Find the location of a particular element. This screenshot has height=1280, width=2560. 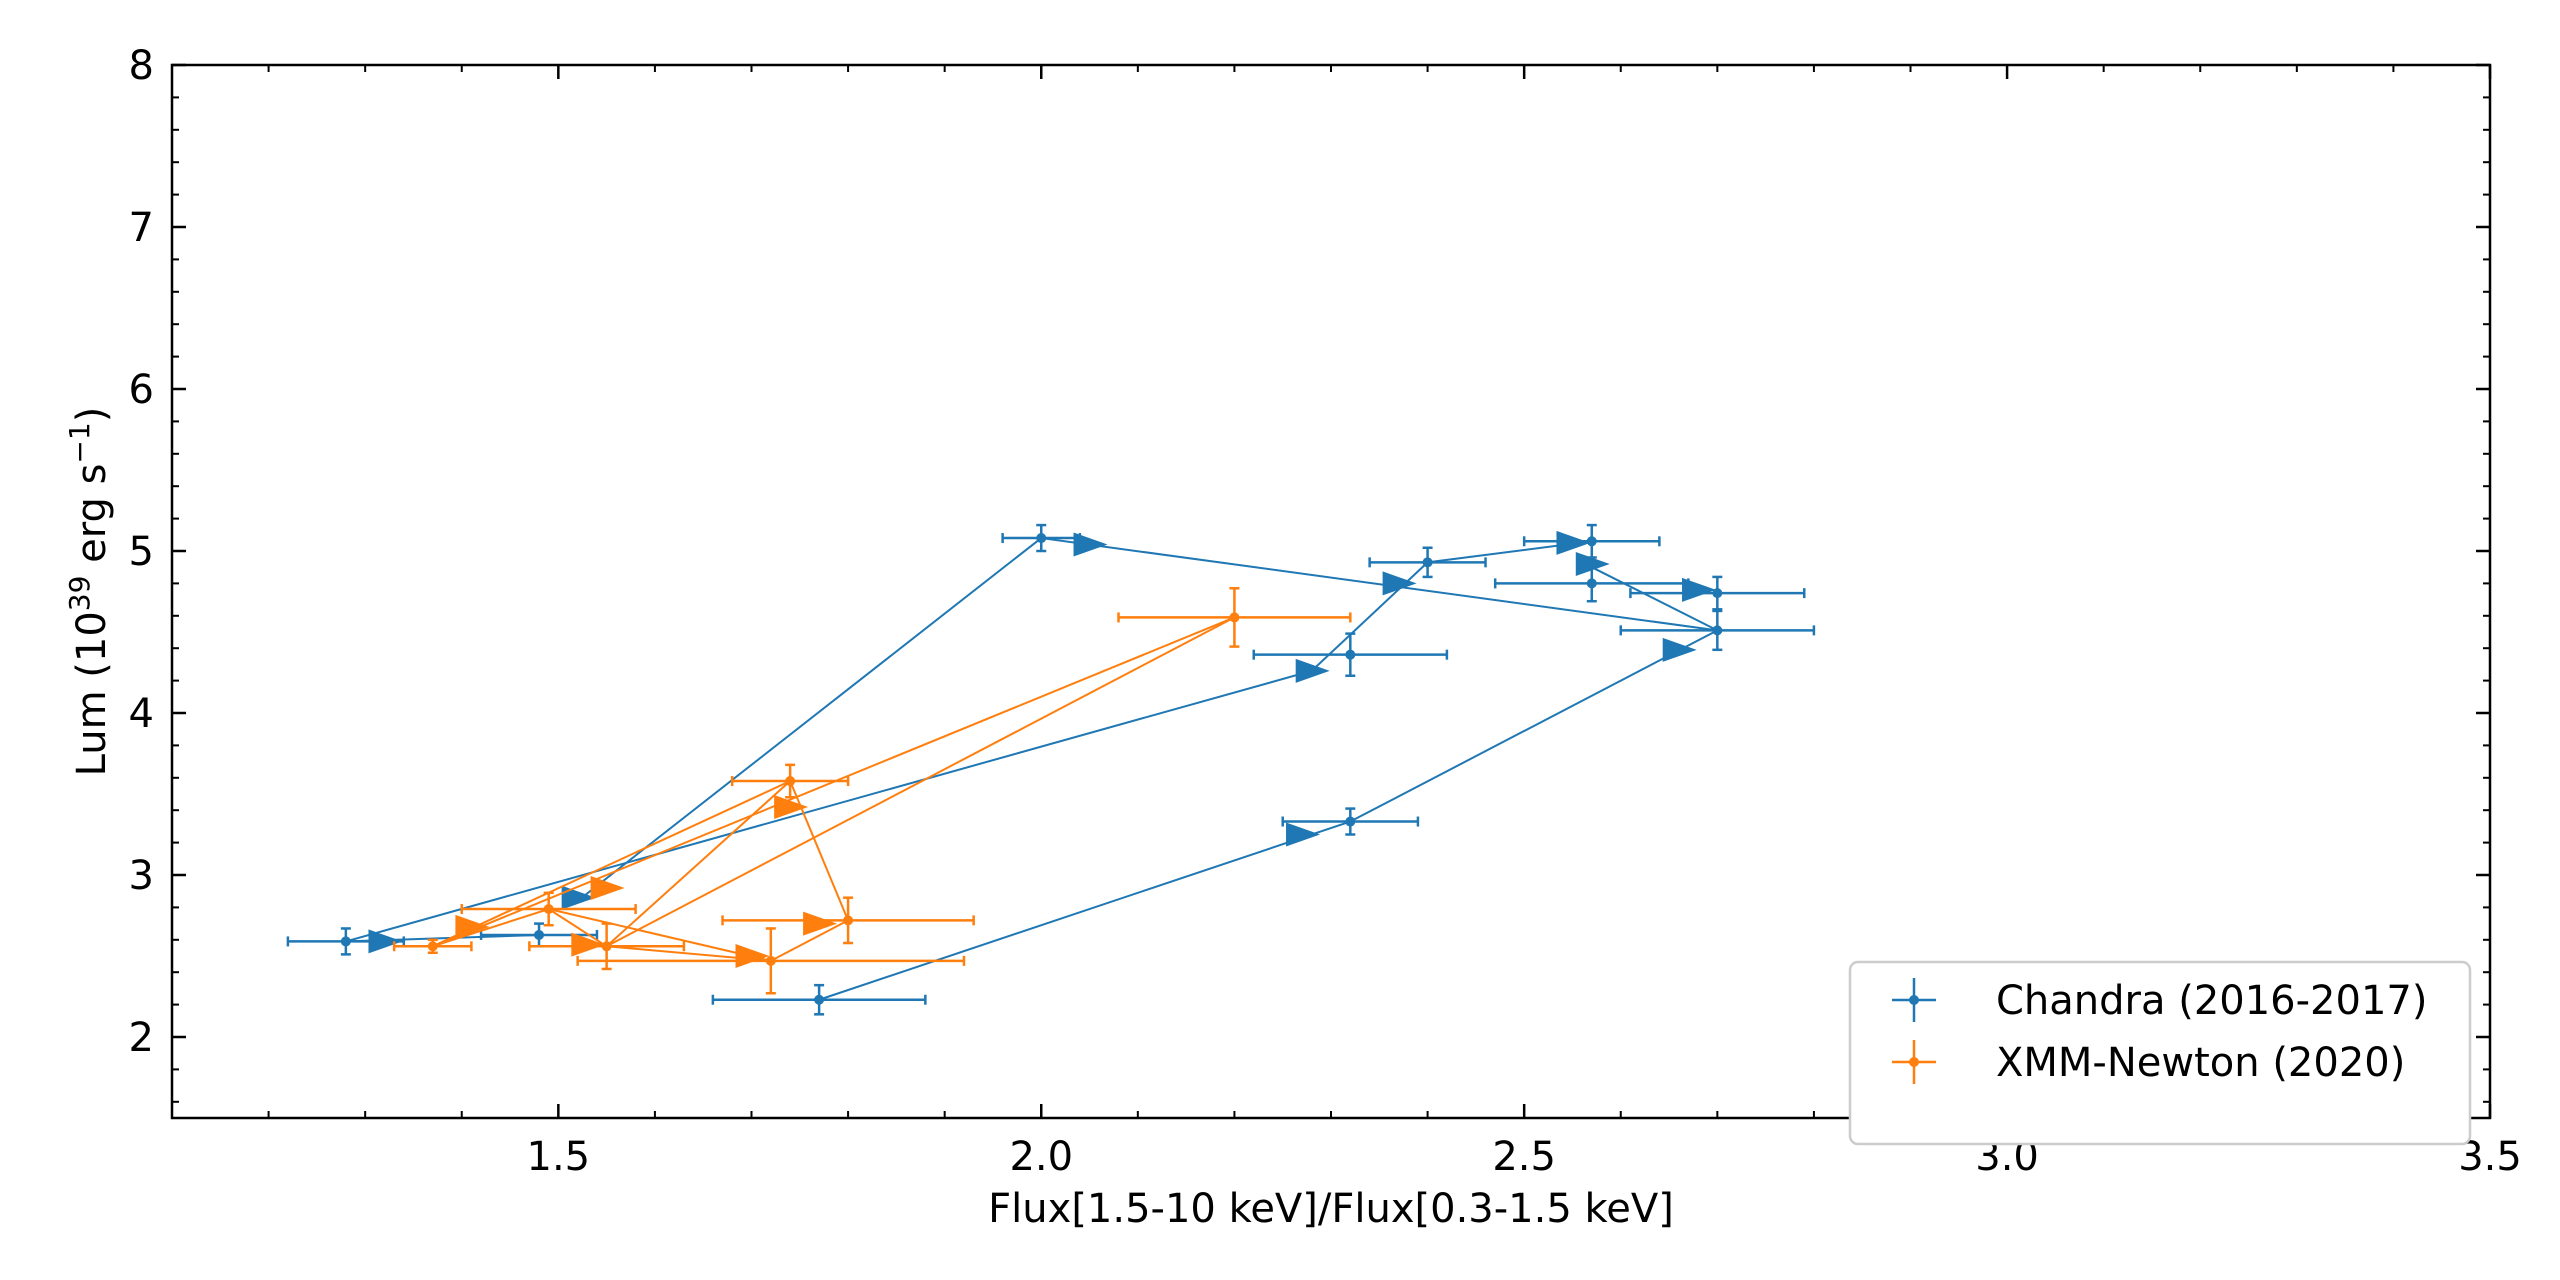

legend-label-chandra: Chandra (2016-2017) is located at coordinates (2211, 1001).